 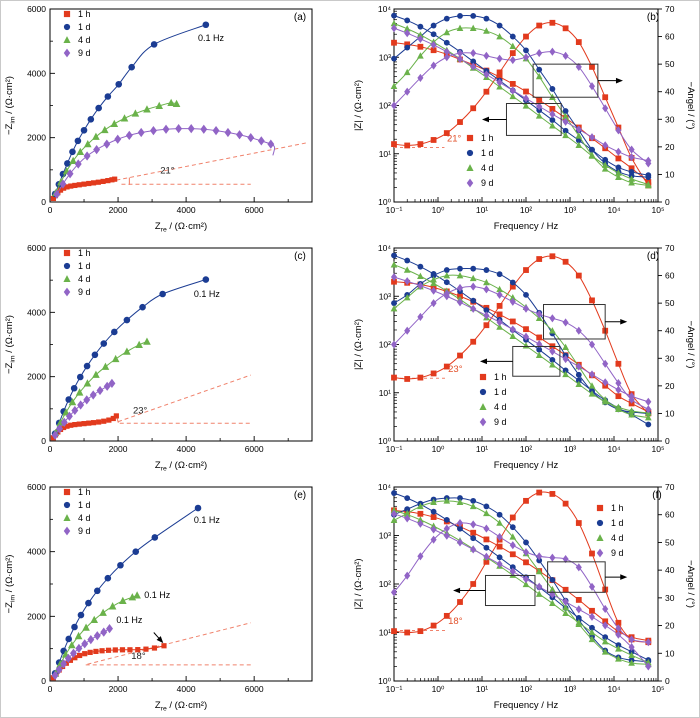 I want to click on svg-text: Zre / (Ω·cm²), so click(x=181, y=706).